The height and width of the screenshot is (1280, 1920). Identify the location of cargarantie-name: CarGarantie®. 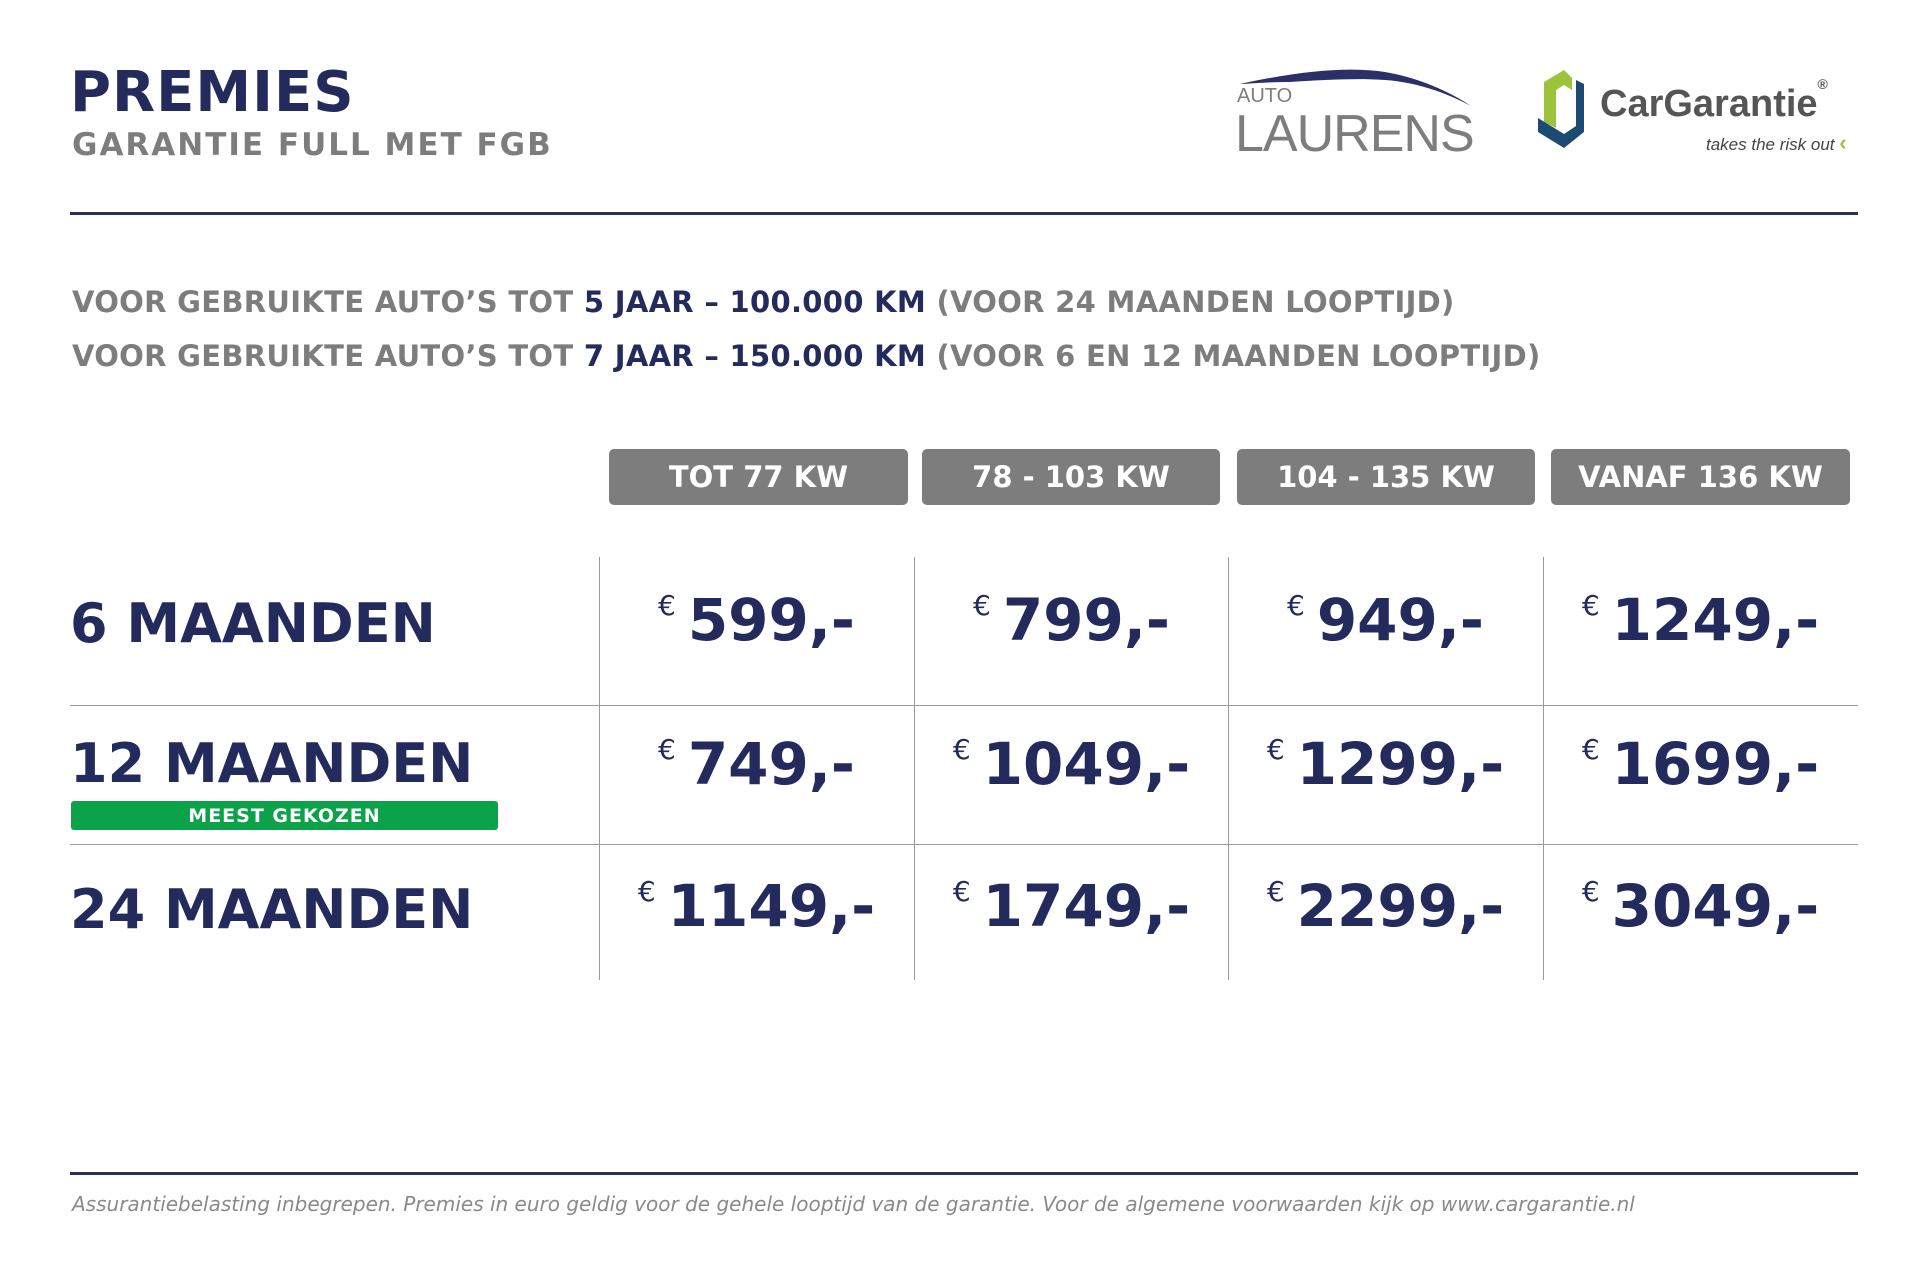
(1714, 100).